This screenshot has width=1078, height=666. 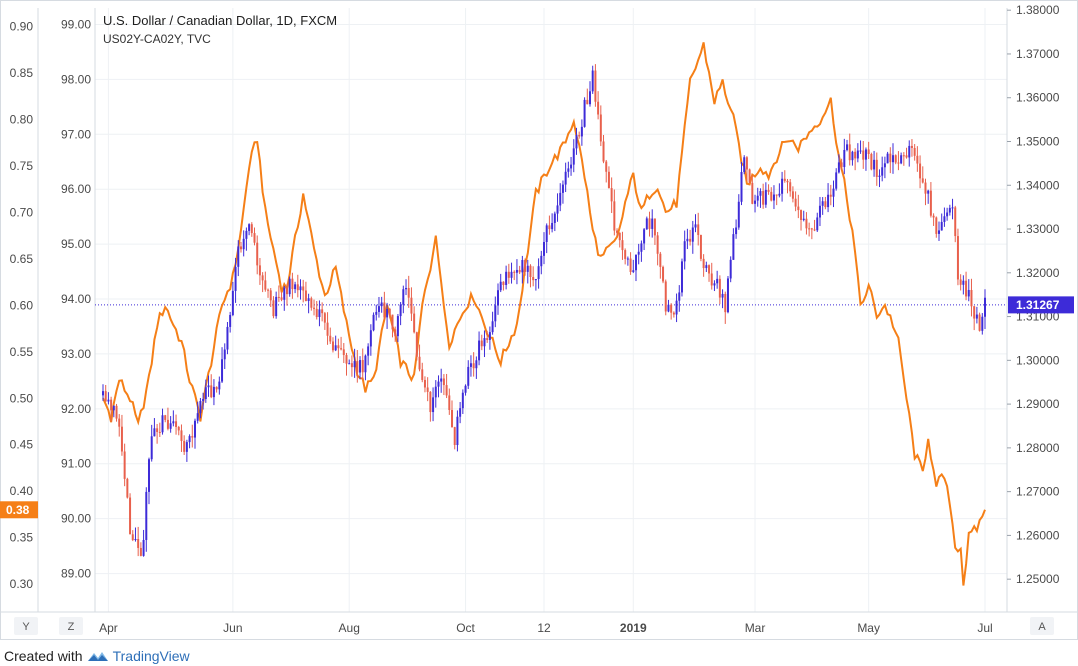 What do you see at coordinates (76, 519) in the screenshot?
I see `left-axis-2-tick: 90.00` at bounding box center [76, 519].